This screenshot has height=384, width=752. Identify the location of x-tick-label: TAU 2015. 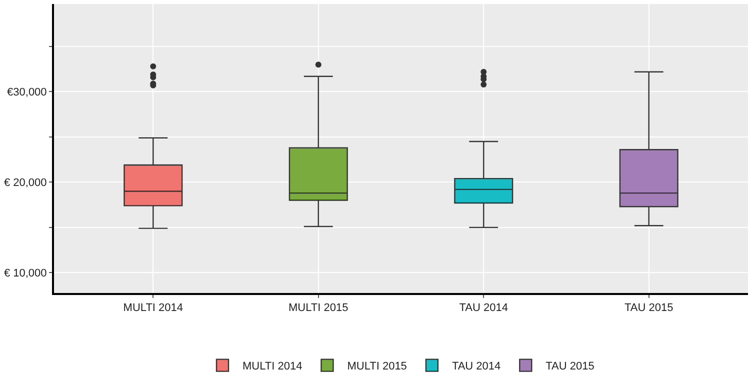
(649, 308).